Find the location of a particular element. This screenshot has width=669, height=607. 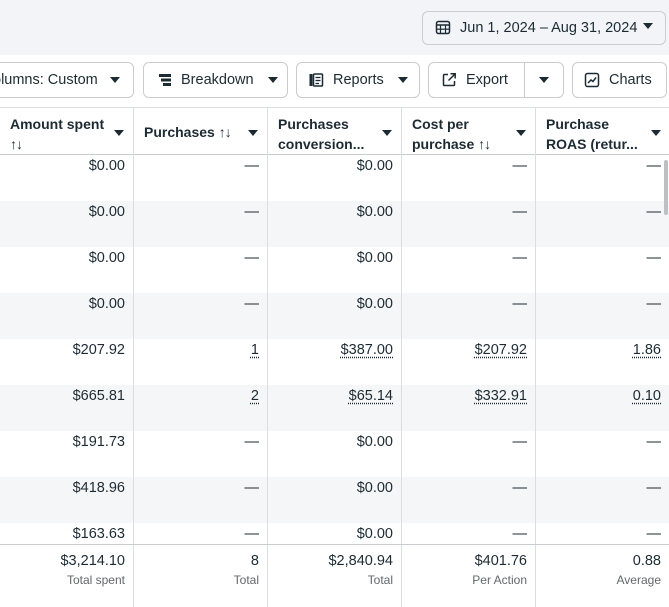

reports-button: Reports is located at coordinates (358, 80).